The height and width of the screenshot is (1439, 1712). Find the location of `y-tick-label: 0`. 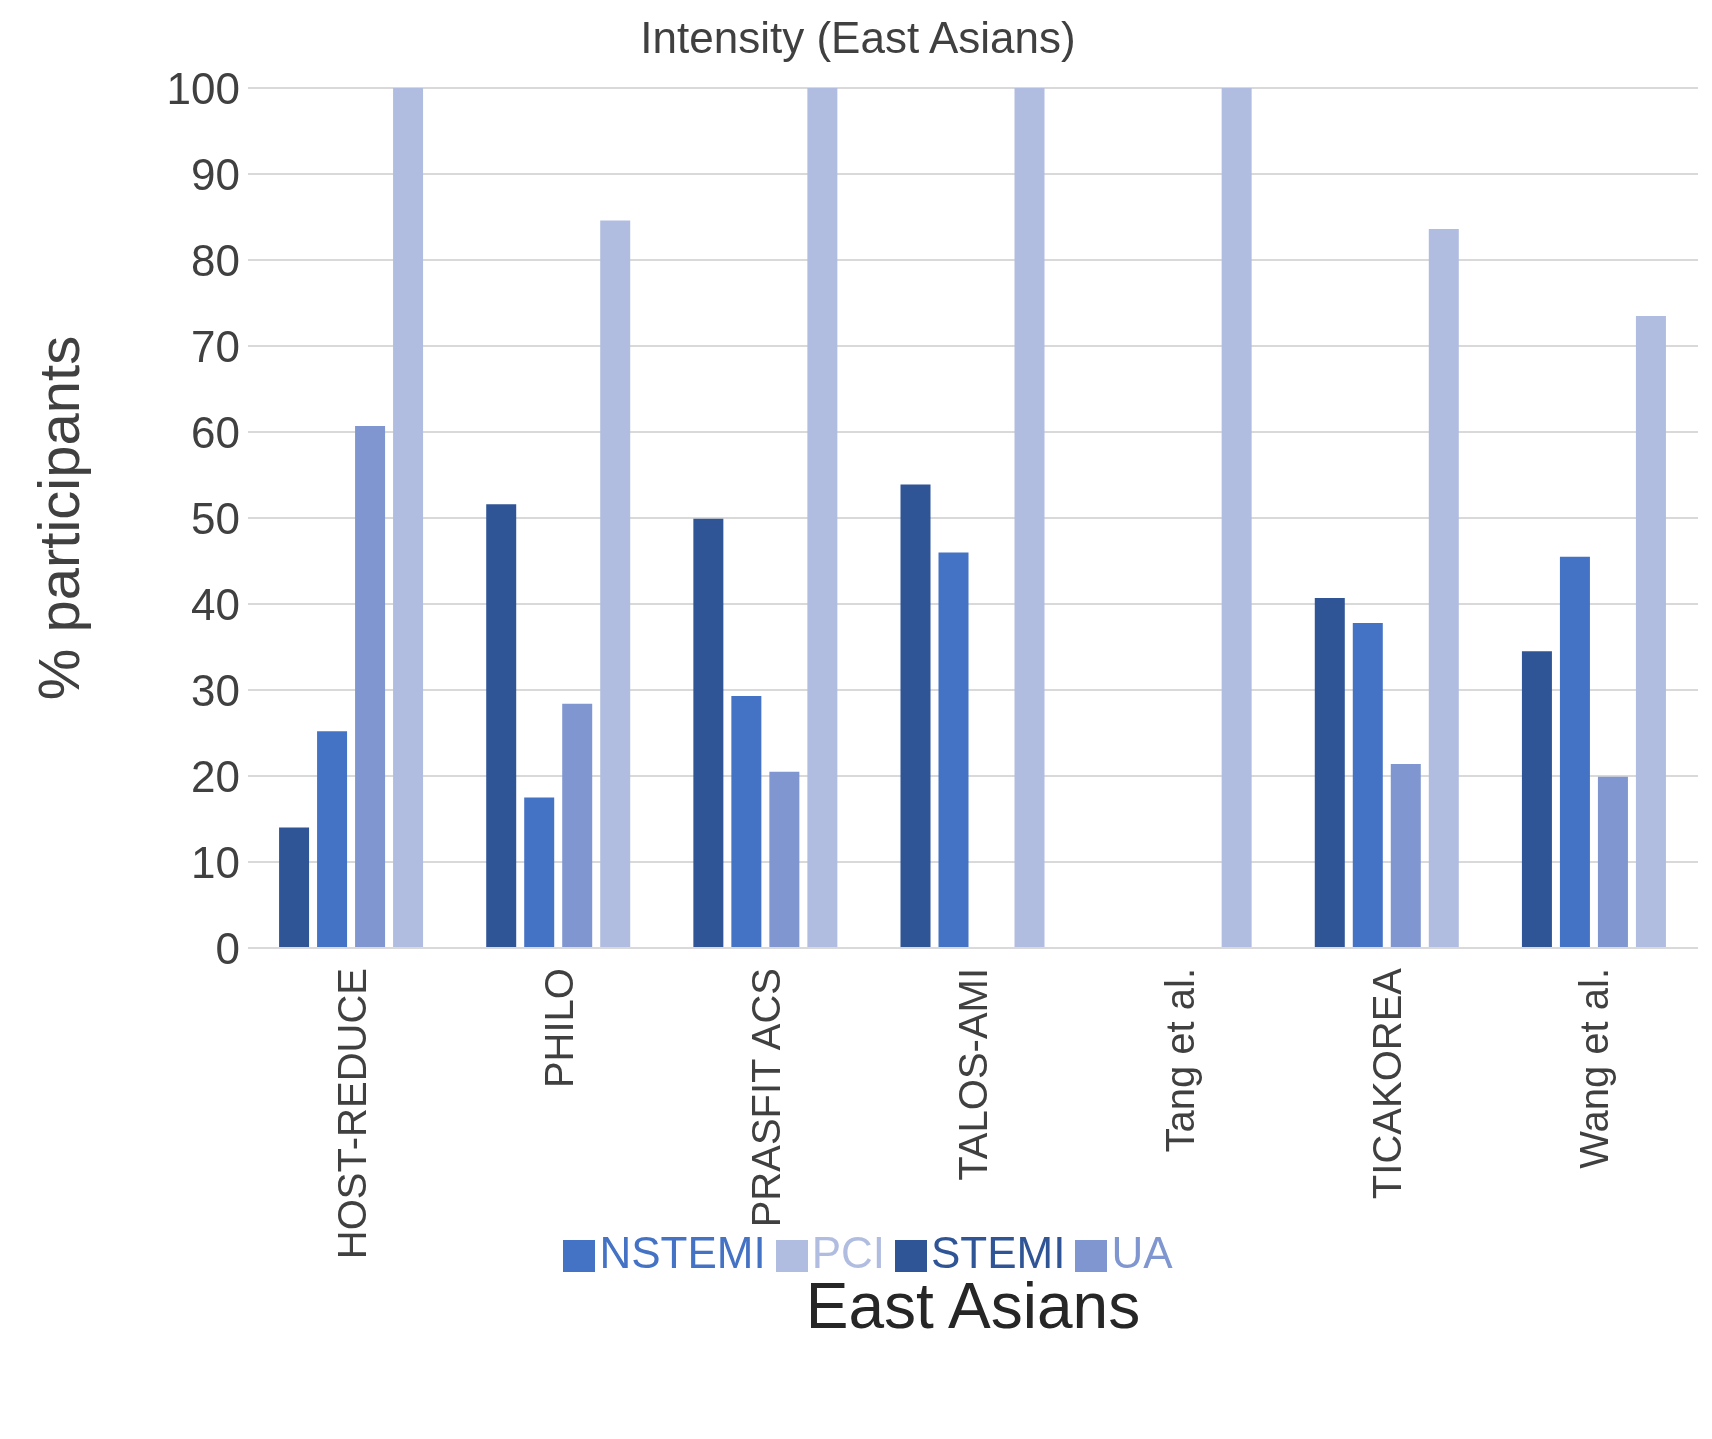

y-tick-label: 0 is located at coordinates (227, 948).